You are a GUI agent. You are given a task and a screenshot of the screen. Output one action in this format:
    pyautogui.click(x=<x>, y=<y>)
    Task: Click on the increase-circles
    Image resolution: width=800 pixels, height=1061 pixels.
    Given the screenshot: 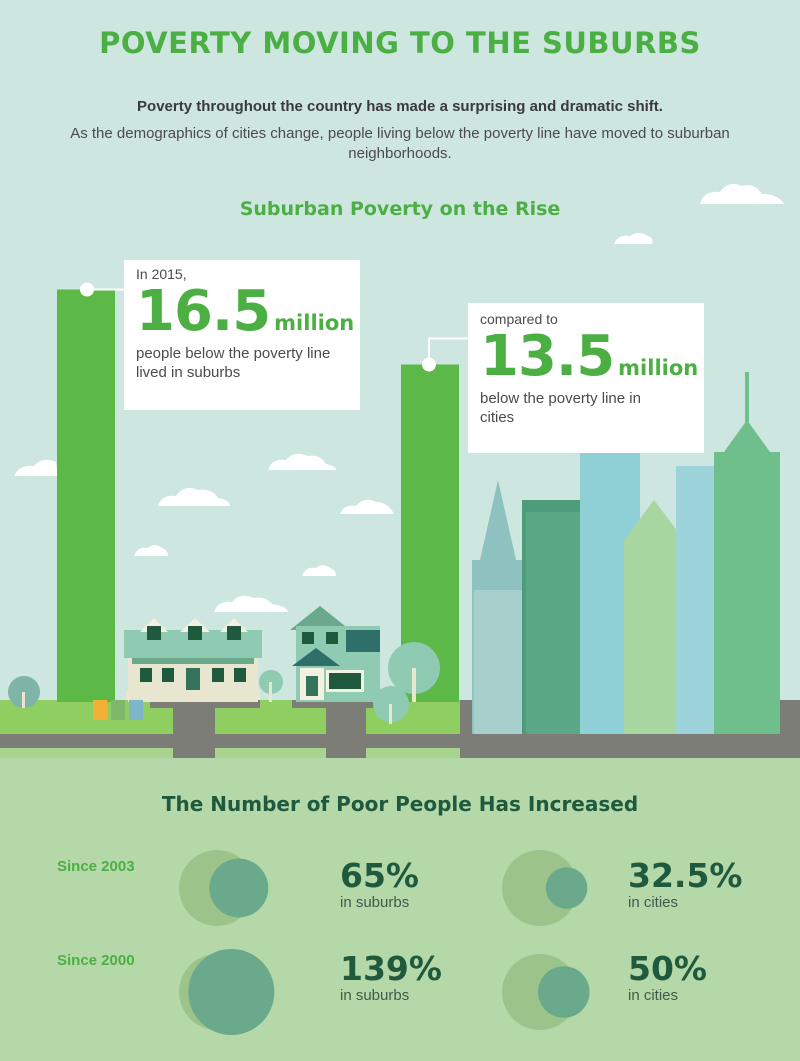 What is the action you would take?
    pyautogui.click(x=384, y=943)
    